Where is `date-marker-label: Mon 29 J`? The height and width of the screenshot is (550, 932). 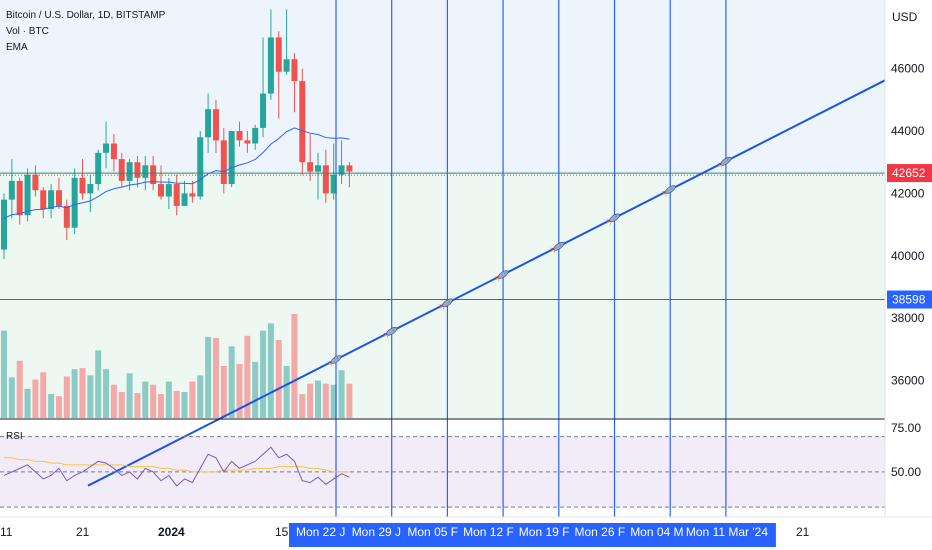
date-marker-label: Mon 29 J is located at coordinates (376, 532).